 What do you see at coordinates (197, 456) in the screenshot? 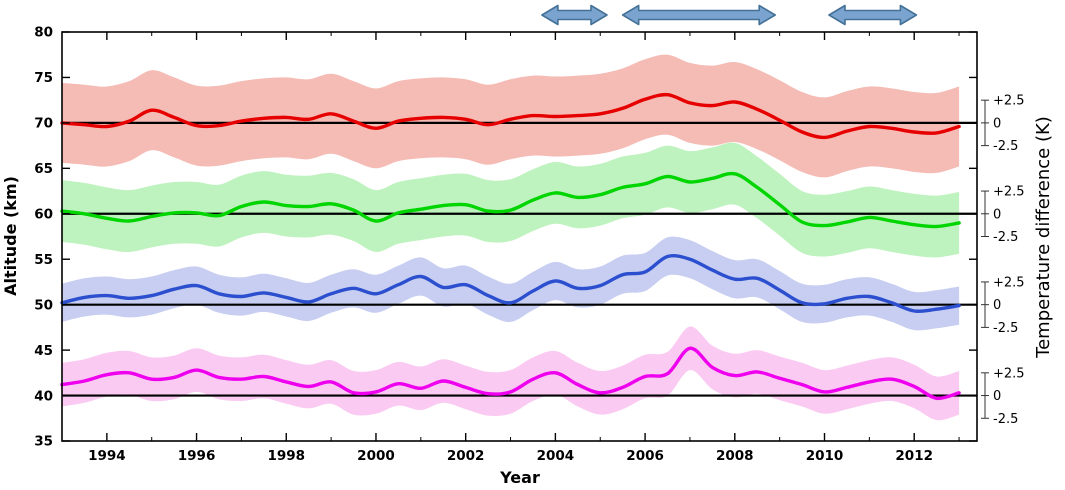
I see `x-tick-label: 1996` at bounding box center [197, 456].